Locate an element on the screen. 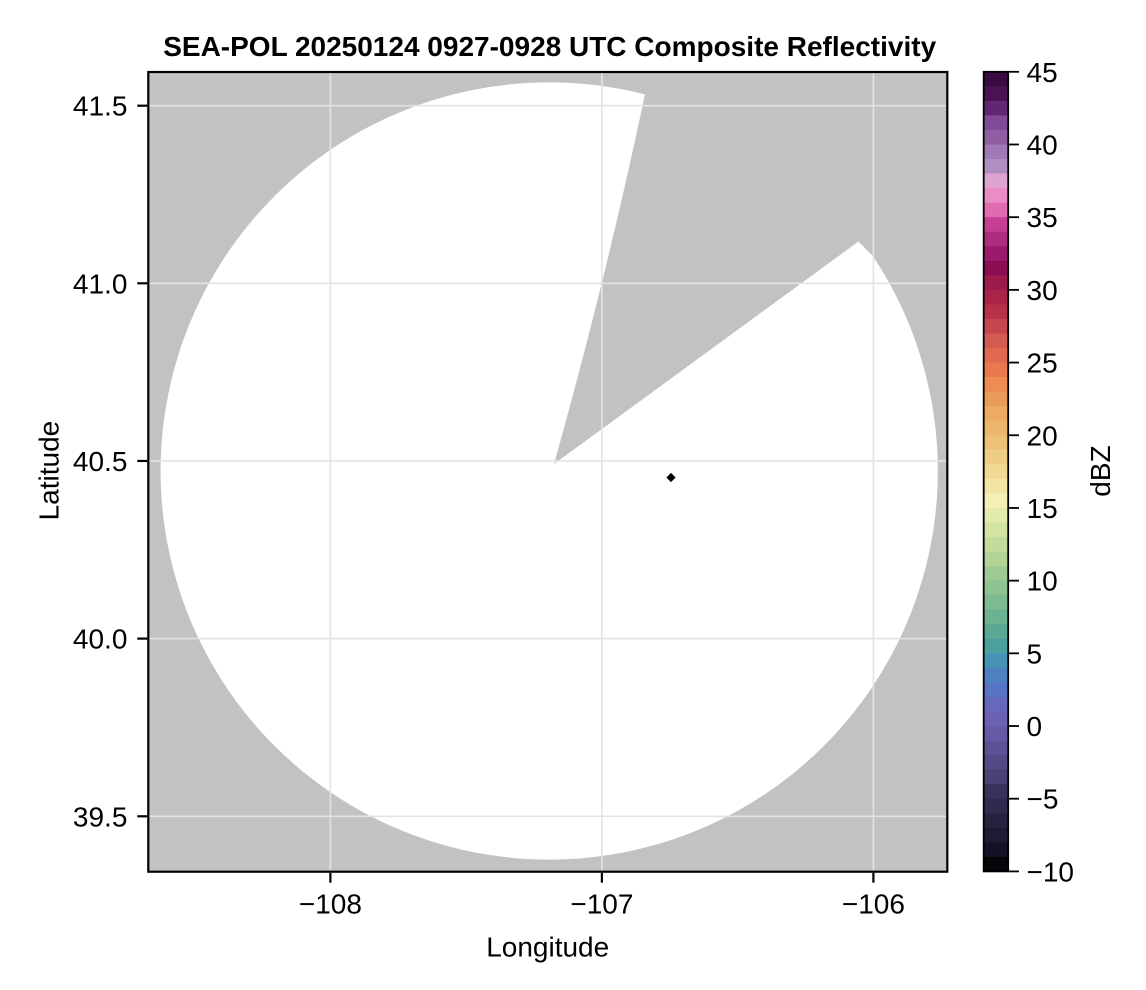 Image resolution: width=1146 pixels, height=990 pixels. svg-text: −5 is located at coordinates (1043, 799).